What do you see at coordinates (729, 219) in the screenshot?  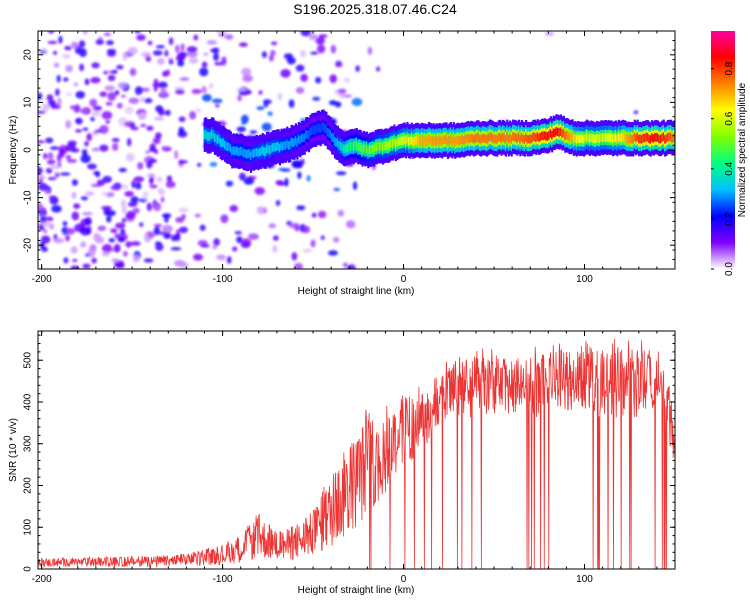 I see `colorbar-tick-label: 0.2` at bounding box center [729, 219].